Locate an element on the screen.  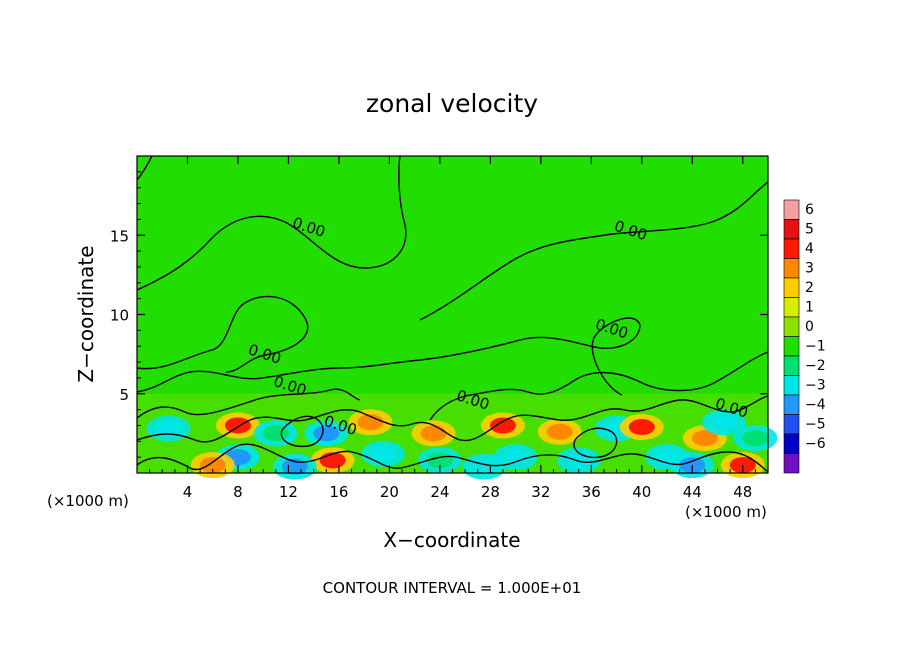
colorbar-label: −6 is located at coordinates (815, 444).